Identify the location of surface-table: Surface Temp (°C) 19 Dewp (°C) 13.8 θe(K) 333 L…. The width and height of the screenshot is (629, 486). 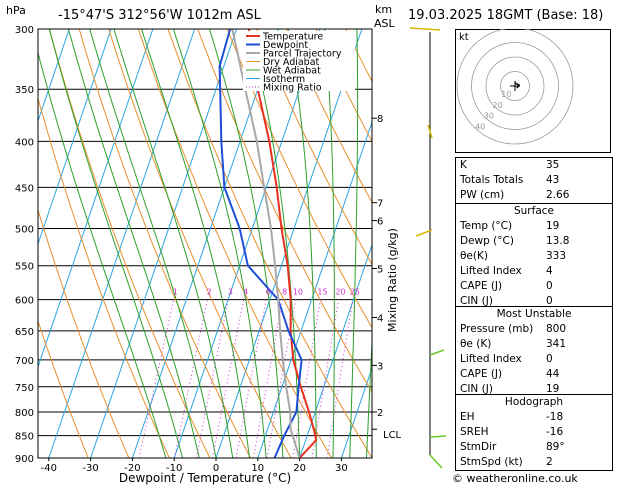
(534, 256).